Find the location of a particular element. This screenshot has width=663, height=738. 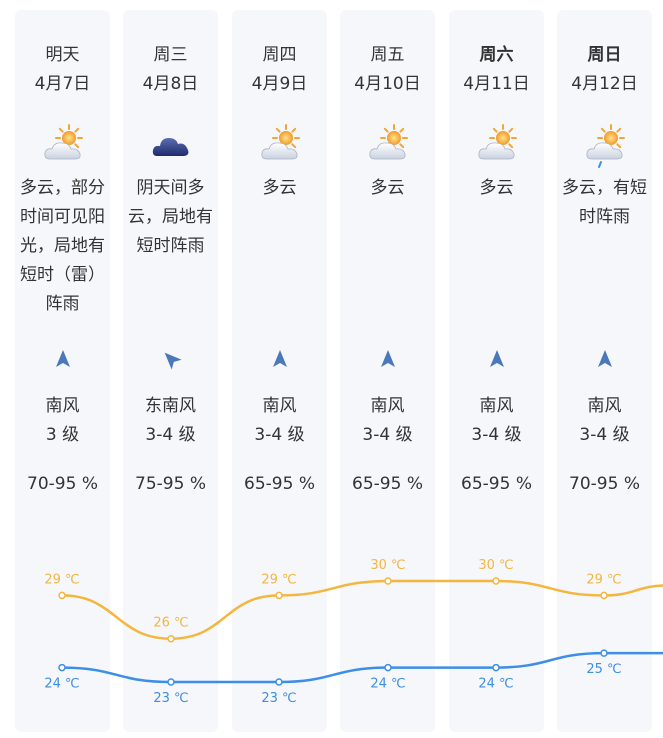

weather-description: 多云，部分时间可见阳光，局地有短时（雷） 阵雨 is located at coordinates (62, 246).